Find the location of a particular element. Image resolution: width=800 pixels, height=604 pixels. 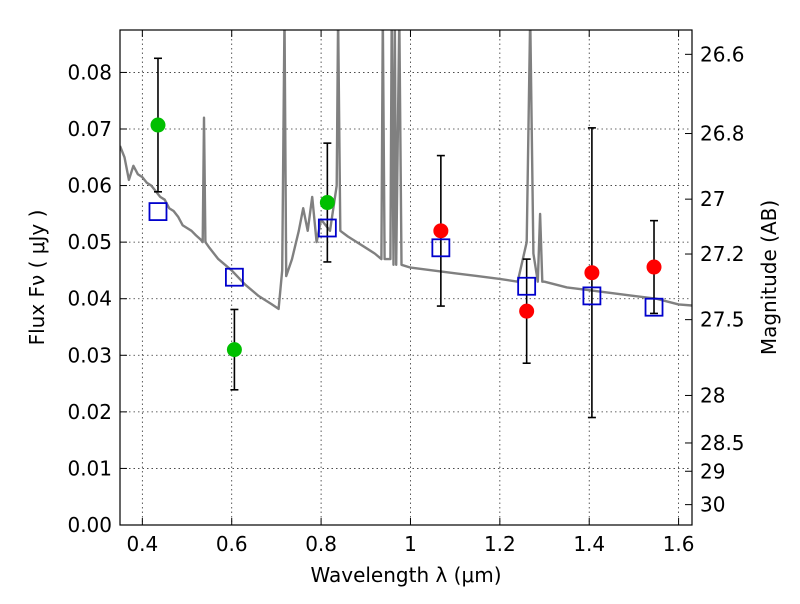

y2-tick-label: 27.5 is located at coordinates (722, 320).